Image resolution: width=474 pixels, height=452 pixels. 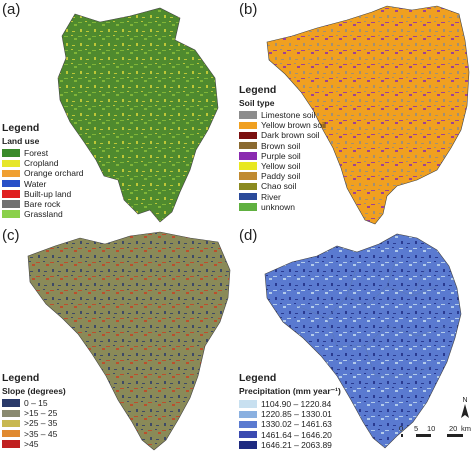 I want to click on legend-label: >45, so click(x=31, y=443).